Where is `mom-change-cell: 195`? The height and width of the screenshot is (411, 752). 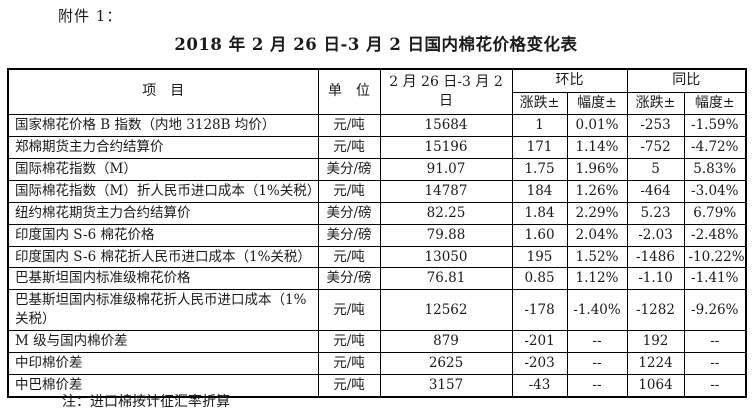
mom-change-cell: 195 is located at coordinates (539, 257).